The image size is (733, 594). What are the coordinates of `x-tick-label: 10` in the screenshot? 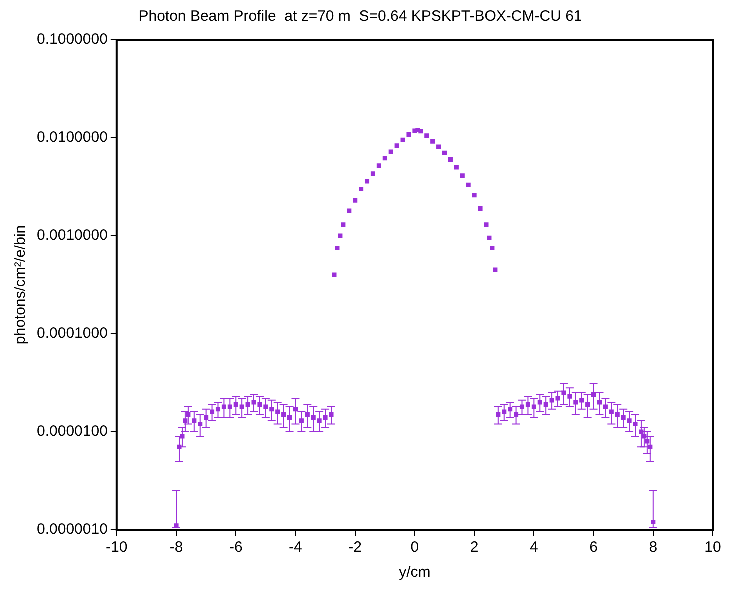 It's located at (713, 547).